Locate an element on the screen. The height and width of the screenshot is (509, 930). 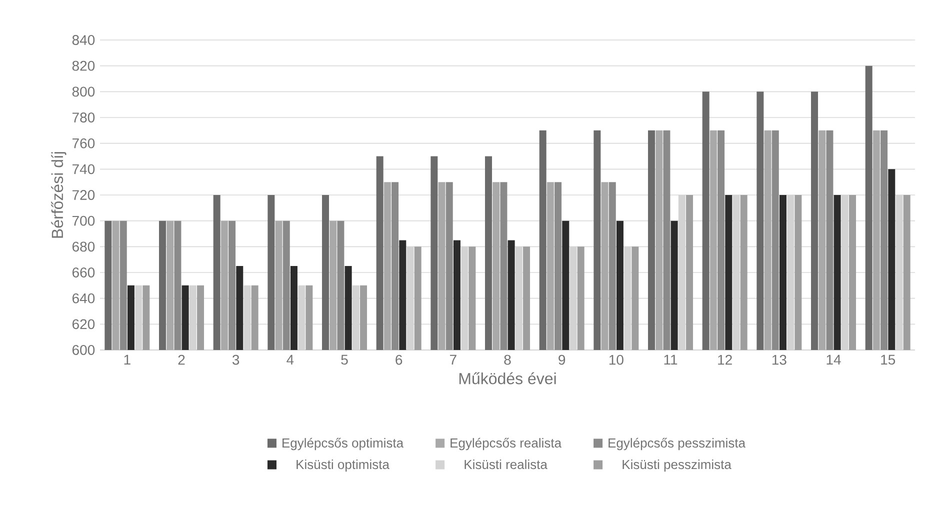
x-tick-label: 10 is located at coordinates (616, 359).